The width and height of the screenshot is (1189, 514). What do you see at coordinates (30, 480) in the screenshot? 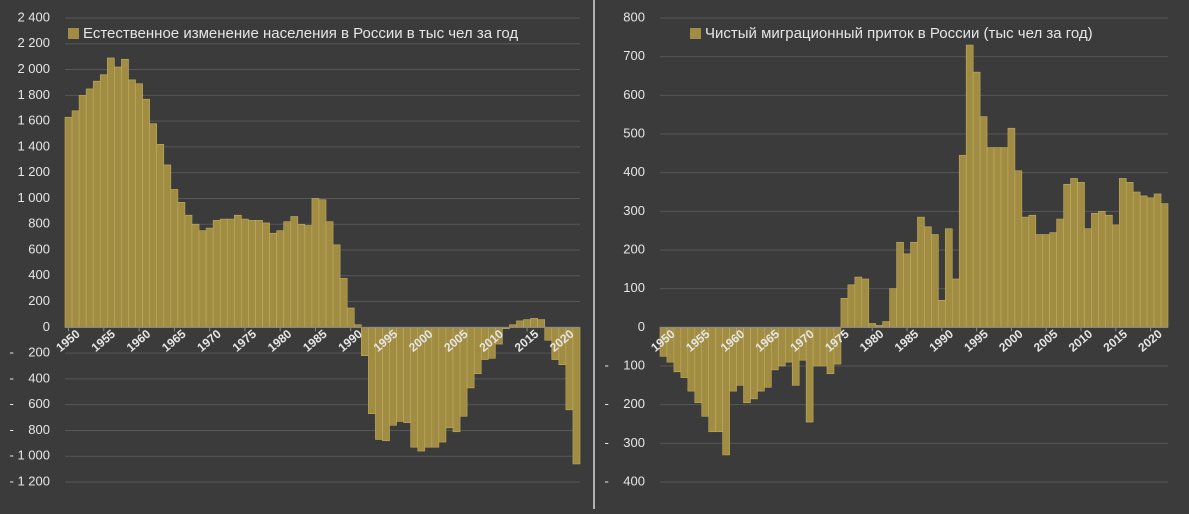
I see `y-tick-label: - 1 200` at bounding box center [30, 480].